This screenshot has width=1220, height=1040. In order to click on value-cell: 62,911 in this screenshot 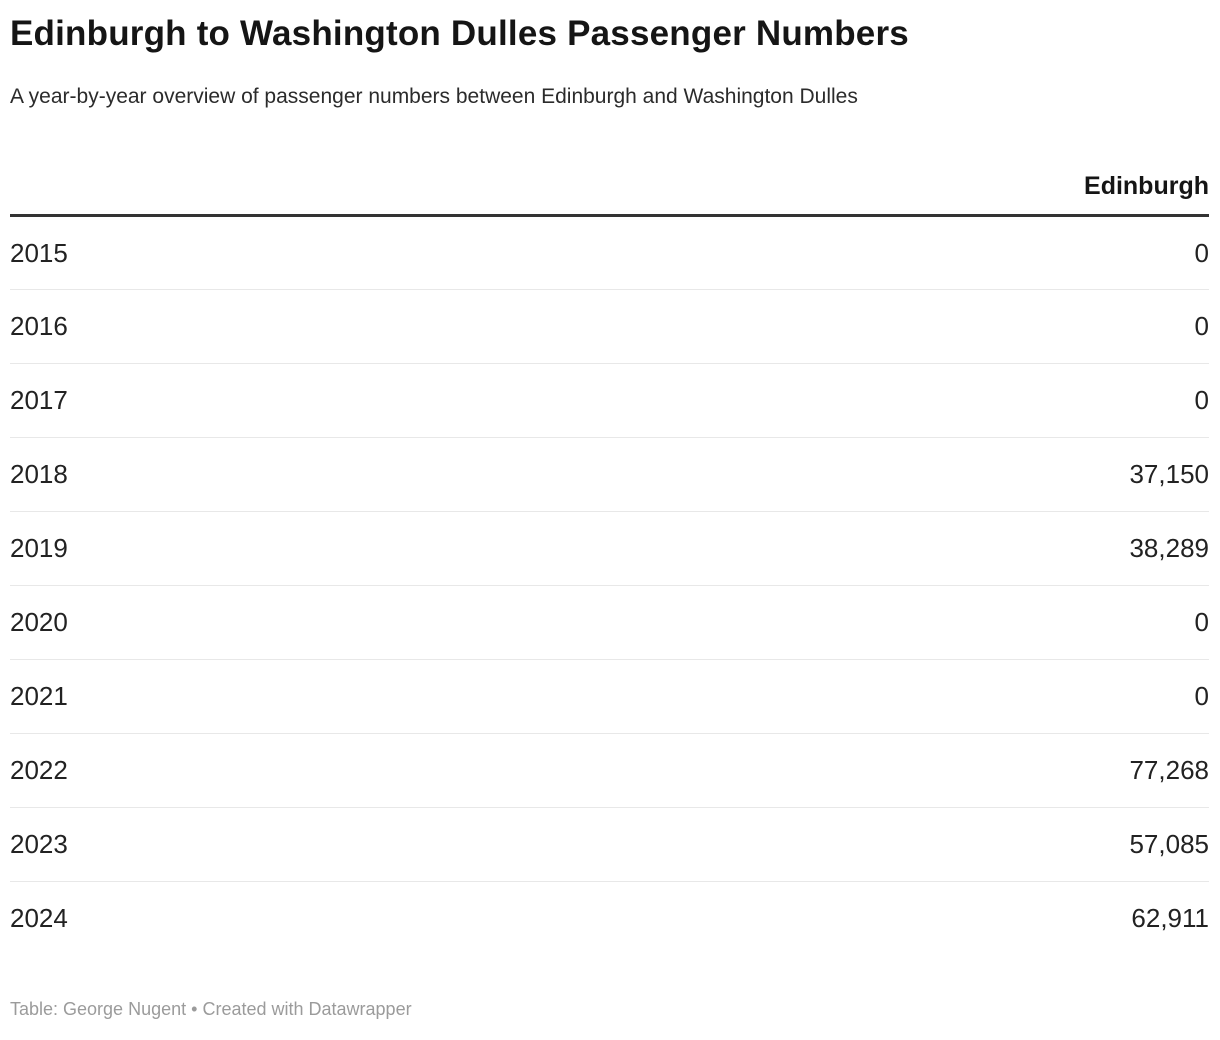, I will do `click(1170, 918)`.